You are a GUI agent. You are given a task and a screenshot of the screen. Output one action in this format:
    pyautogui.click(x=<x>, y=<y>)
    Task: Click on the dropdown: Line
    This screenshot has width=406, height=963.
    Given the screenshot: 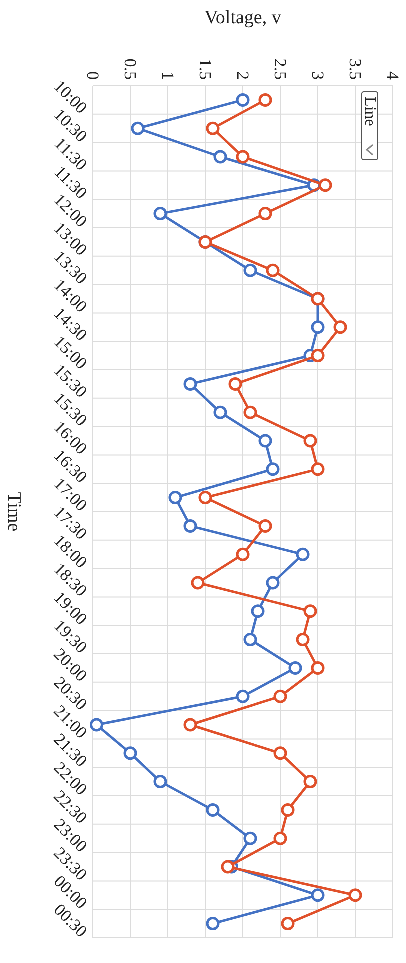 What is the action you would take?
    pyautogui.click(x=370, y=126)
    